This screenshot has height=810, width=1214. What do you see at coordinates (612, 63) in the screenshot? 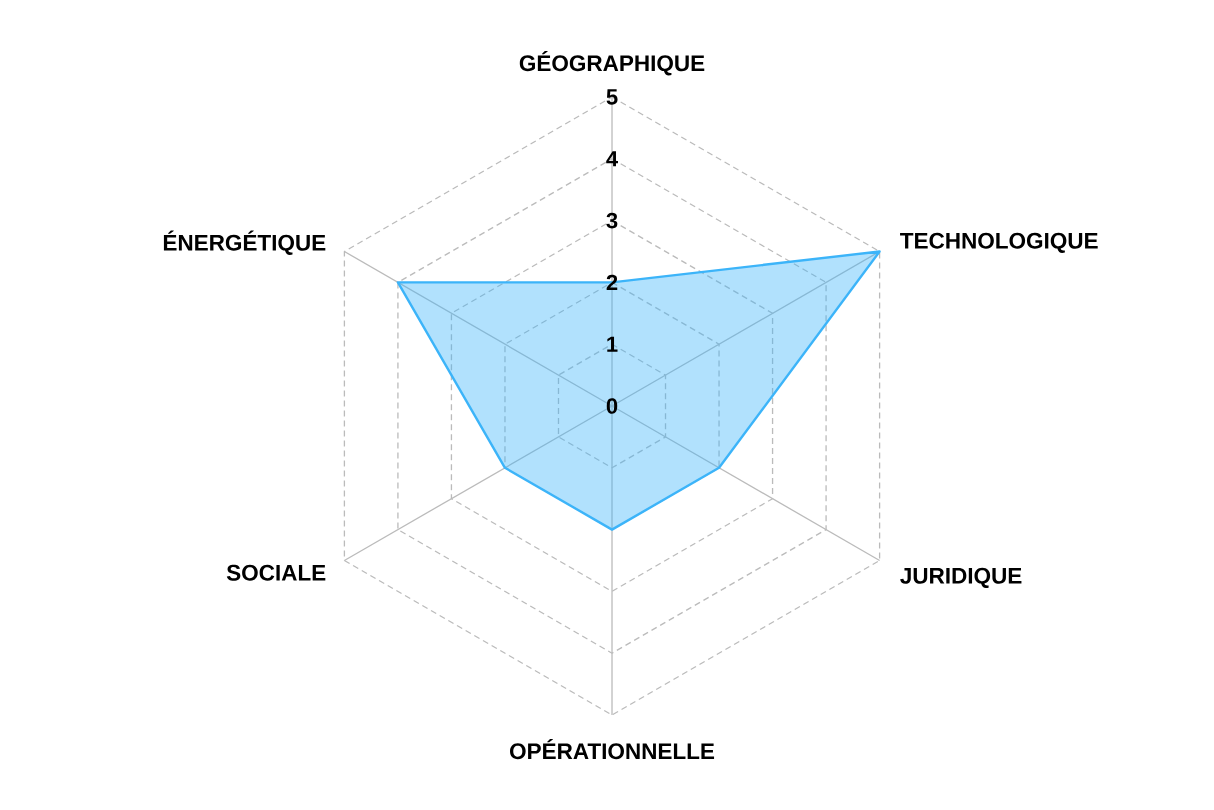
I see `spoke-label: GÉOGRAPHIQUE` at bounding box center [612, 63].